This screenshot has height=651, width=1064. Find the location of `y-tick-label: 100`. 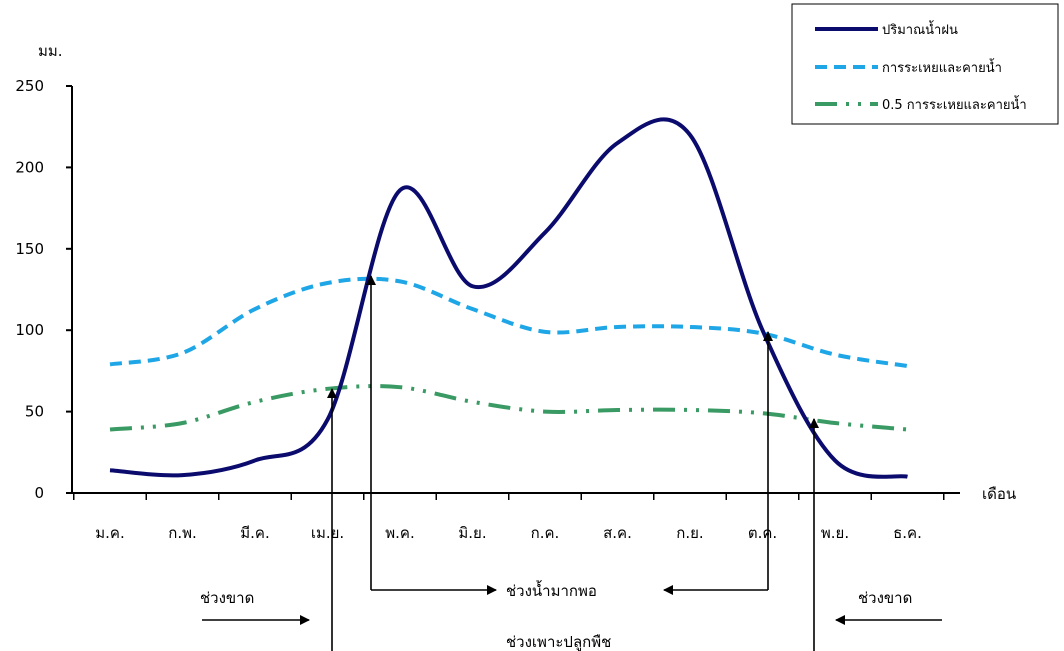

y-tick-label: 100 is located at coordinates (29, 330).